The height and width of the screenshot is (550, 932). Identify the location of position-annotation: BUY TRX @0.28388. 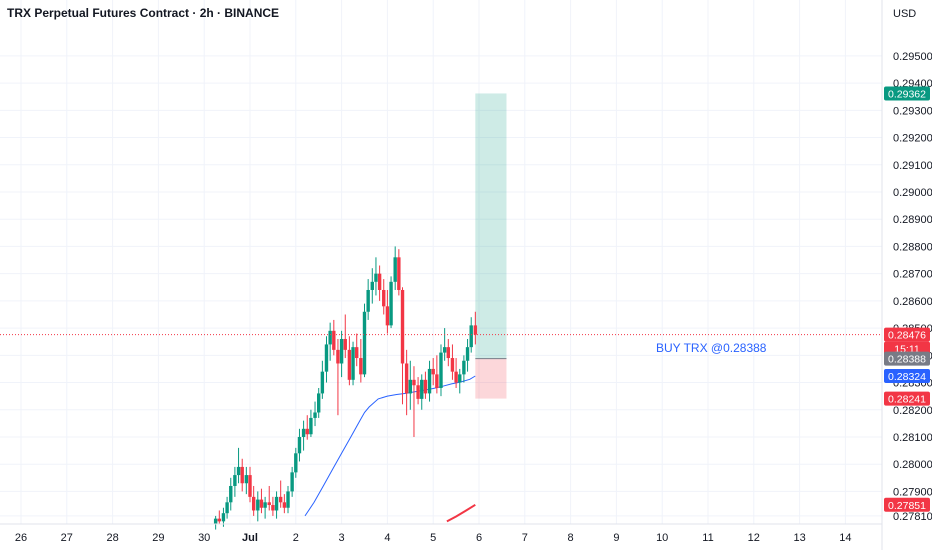
(711, 348).